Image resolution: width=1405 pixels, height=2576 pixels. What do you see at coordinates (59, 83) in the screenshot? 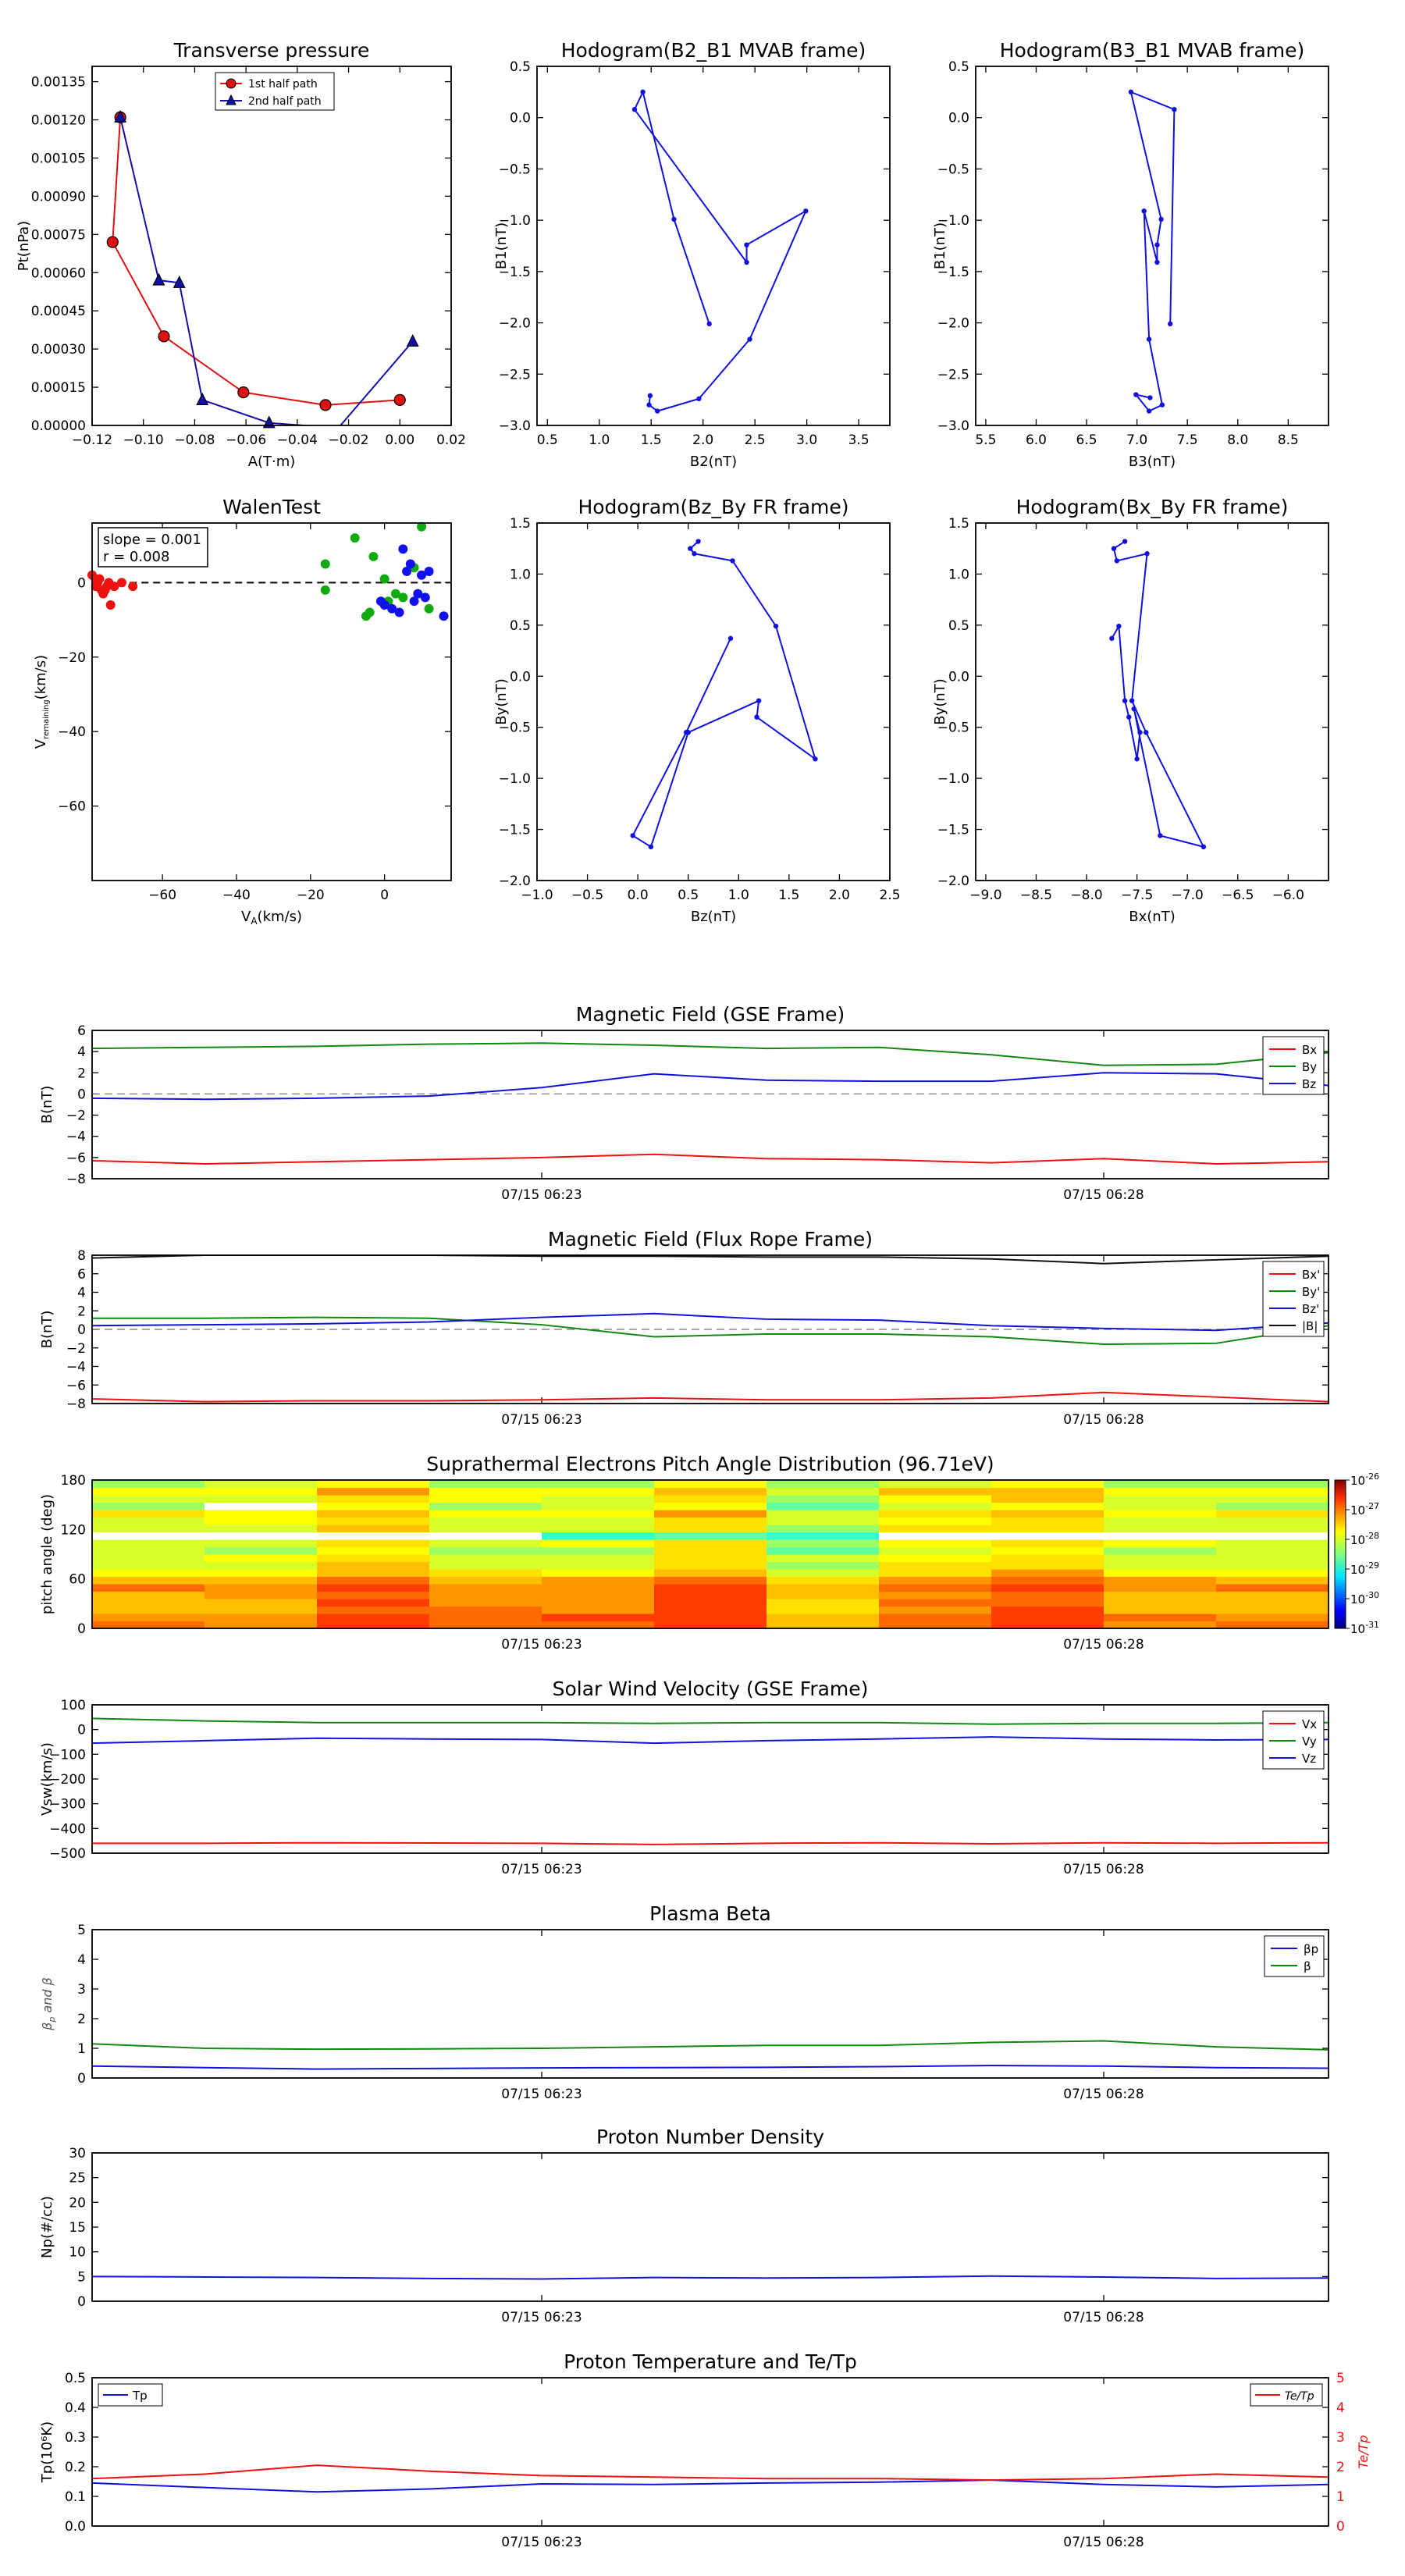
I see `y-tick-label: 0.00135` at bounding box center [59, 83].